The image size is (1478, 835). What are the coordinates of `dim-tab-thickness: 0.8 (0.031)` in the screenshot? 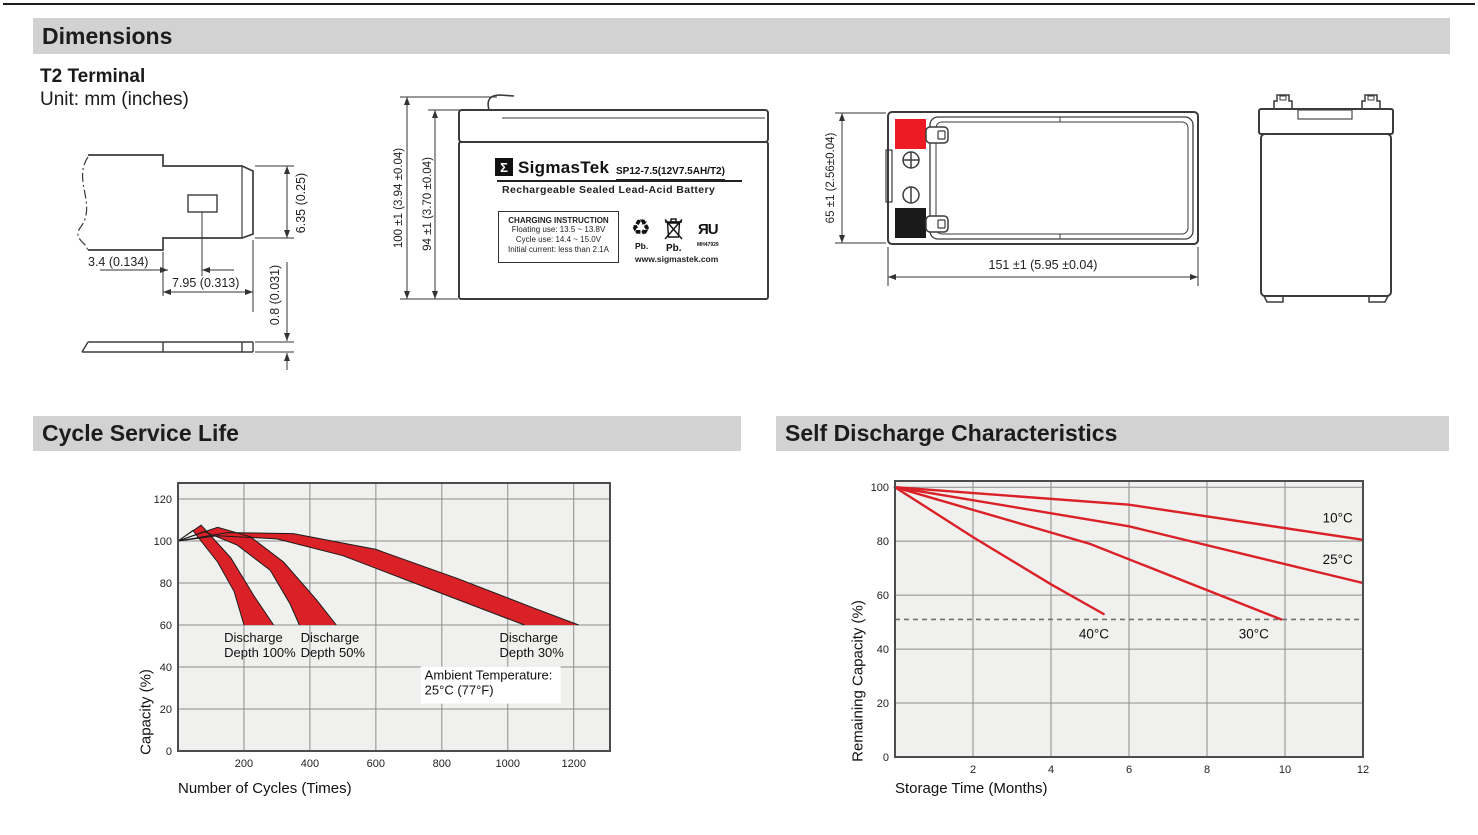 It's located at (275, 295).